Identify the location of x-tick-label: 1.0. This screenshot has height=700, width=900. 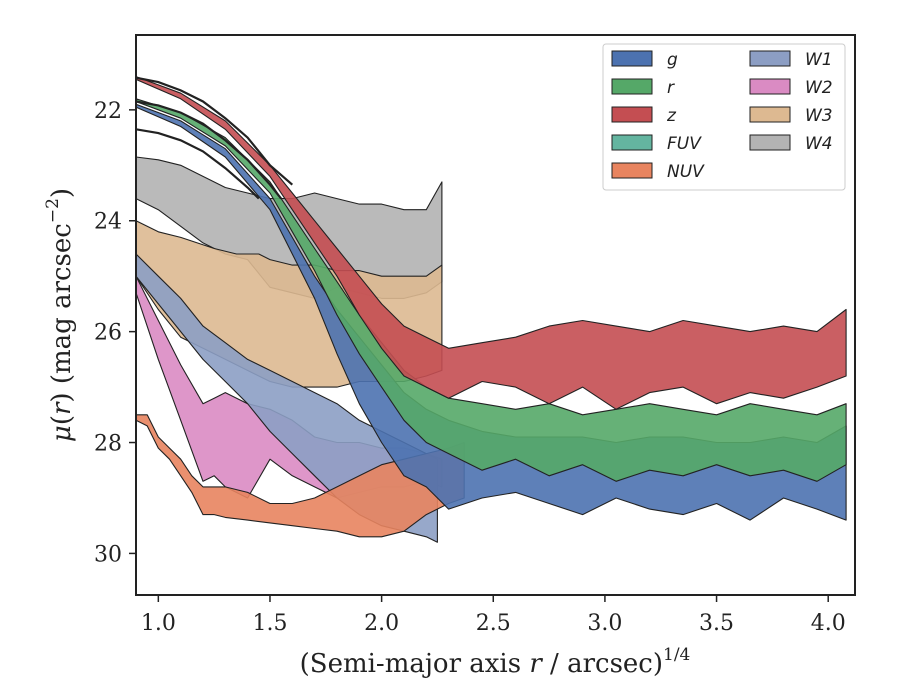
(158, 623).